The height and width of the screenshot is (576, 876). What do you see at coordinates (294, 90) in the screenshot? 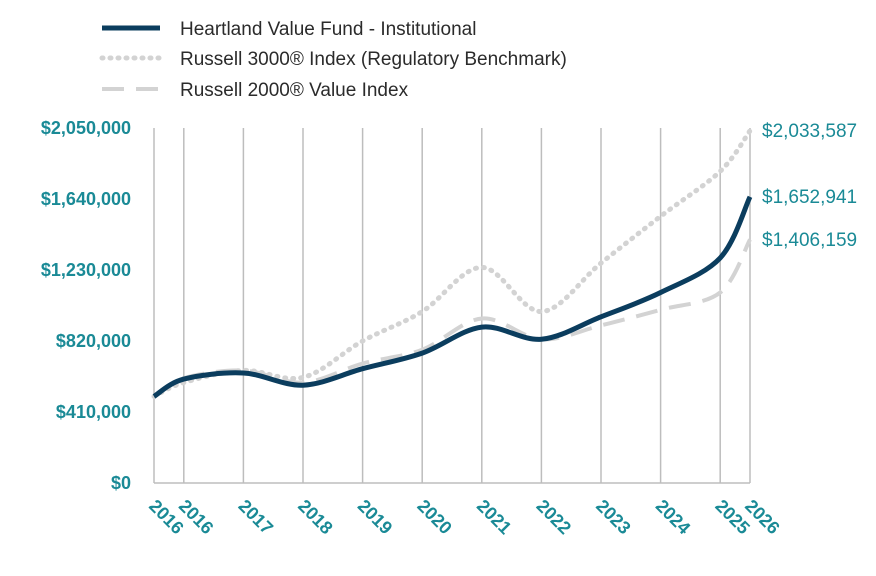
I see `legend-label-russell-2000-value: Russell 2000® Value Index` at bounding box center [294, 90].